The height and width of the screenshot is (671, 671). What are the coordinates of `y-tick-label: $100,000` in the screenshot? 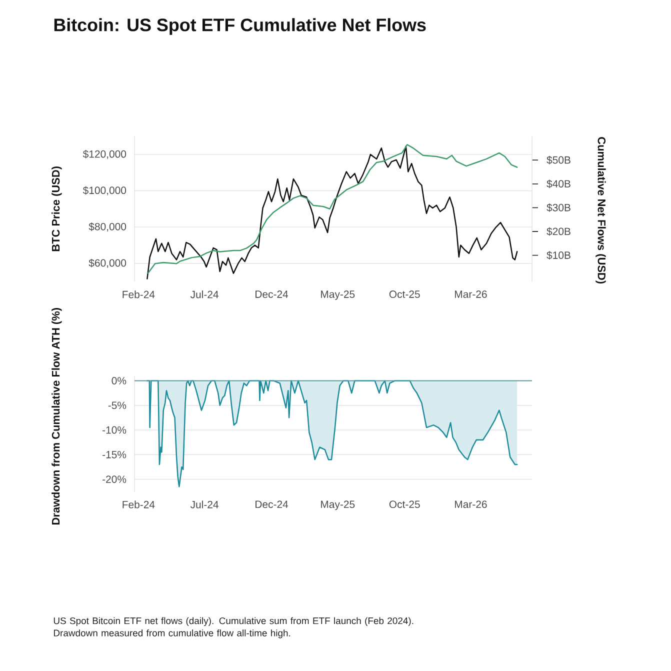 It's located at (104, 191).